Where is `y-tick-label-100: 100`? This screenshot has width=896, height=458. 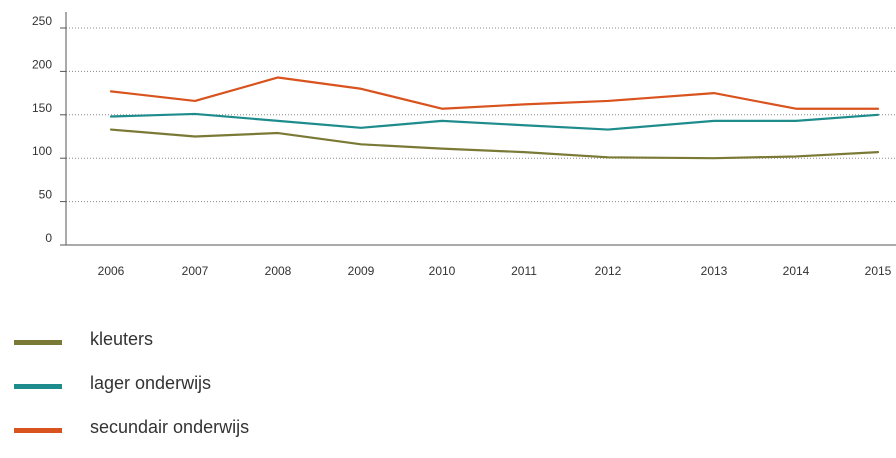
y-tick-label-100: 100 is located at coordinates (42, 151).